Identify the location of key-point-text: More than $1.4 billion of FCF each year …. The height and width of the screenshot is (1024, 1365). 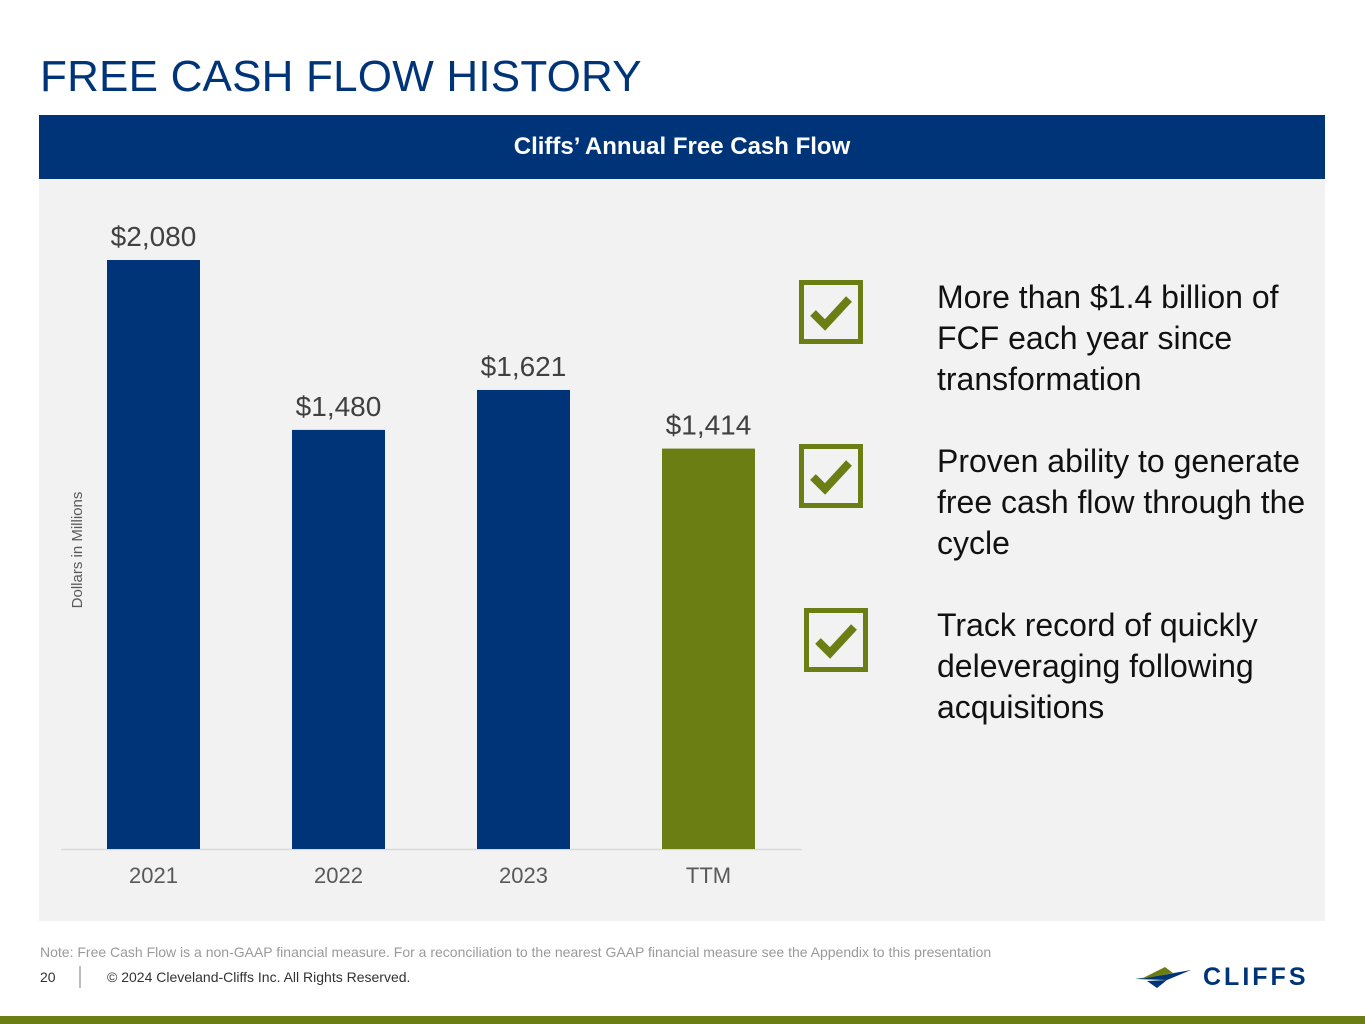
(1108, 338).